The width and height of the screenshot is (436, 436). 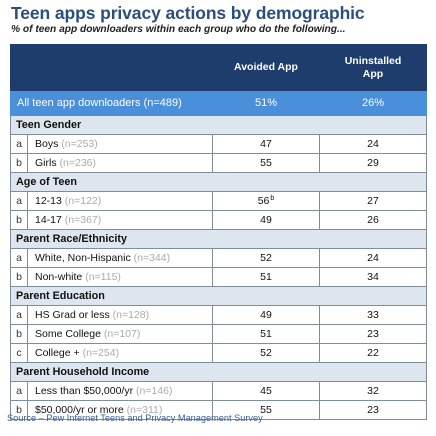 I want to click on avoided-value: 56, so click(x=263, y=201).